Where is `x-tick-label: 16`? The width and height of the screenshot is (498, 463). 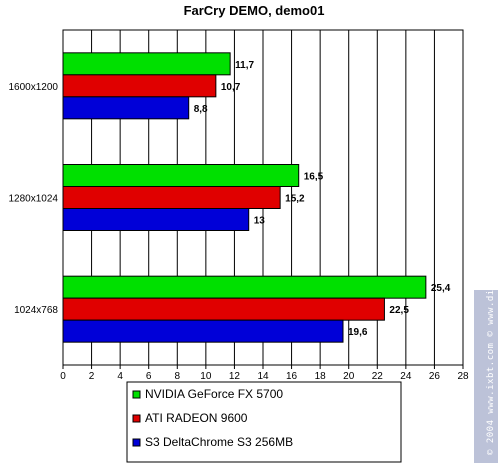 x-tick-label: 16 is located at coordinates (292, 376).